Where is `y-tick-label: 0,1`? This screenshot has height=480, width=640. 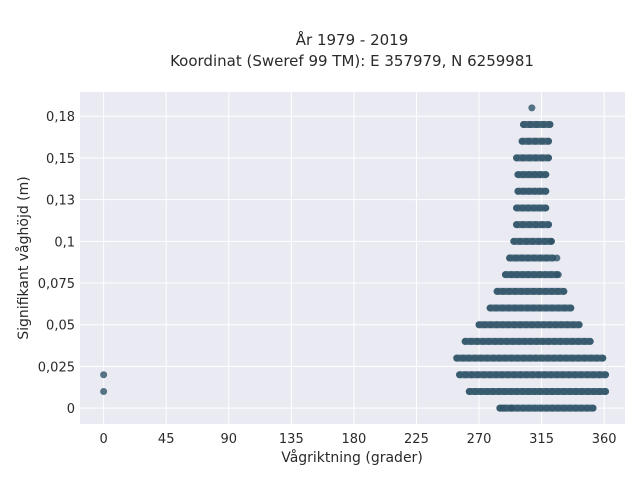 y-tick-label: 0,1 is located at coordinates (64, 242).